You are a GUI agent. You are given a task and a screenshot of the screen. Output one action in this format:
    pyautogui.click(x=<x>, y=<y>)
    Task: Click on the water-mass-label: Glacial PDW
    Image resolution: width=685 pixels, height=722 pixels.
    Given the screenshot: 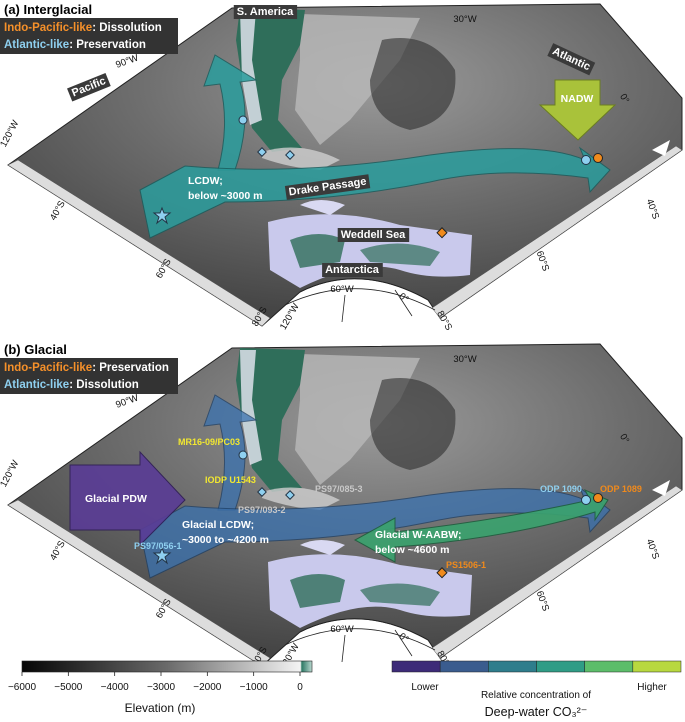 What is the action you would take?
    pyautogui.click(x=116, y=499)
    